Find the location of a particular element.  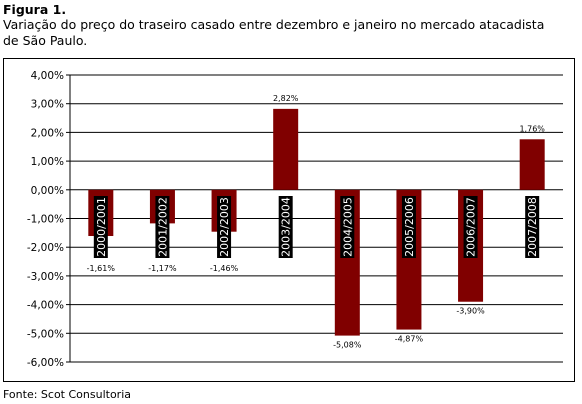

value-label: -4,87% is located at coordinates (409, 339).